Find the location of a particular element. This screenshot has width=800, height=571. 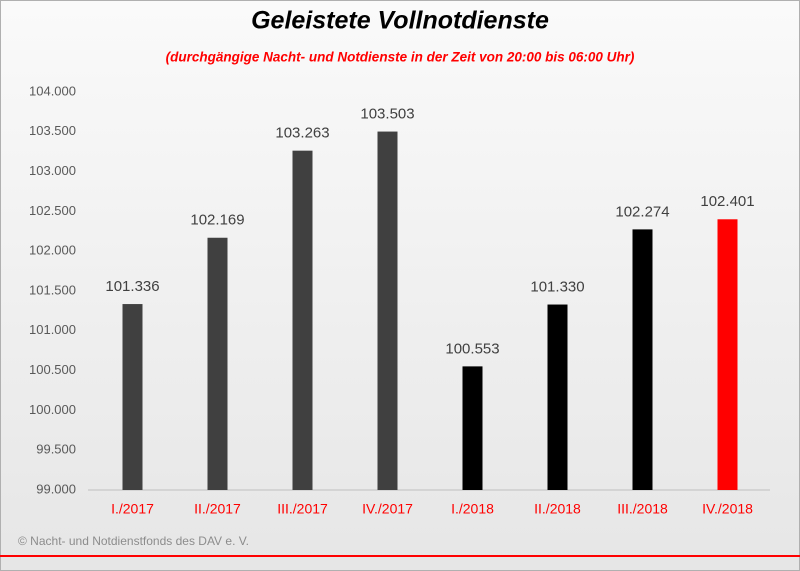

value-label: 101.330 is located at coordinates (557, 287).